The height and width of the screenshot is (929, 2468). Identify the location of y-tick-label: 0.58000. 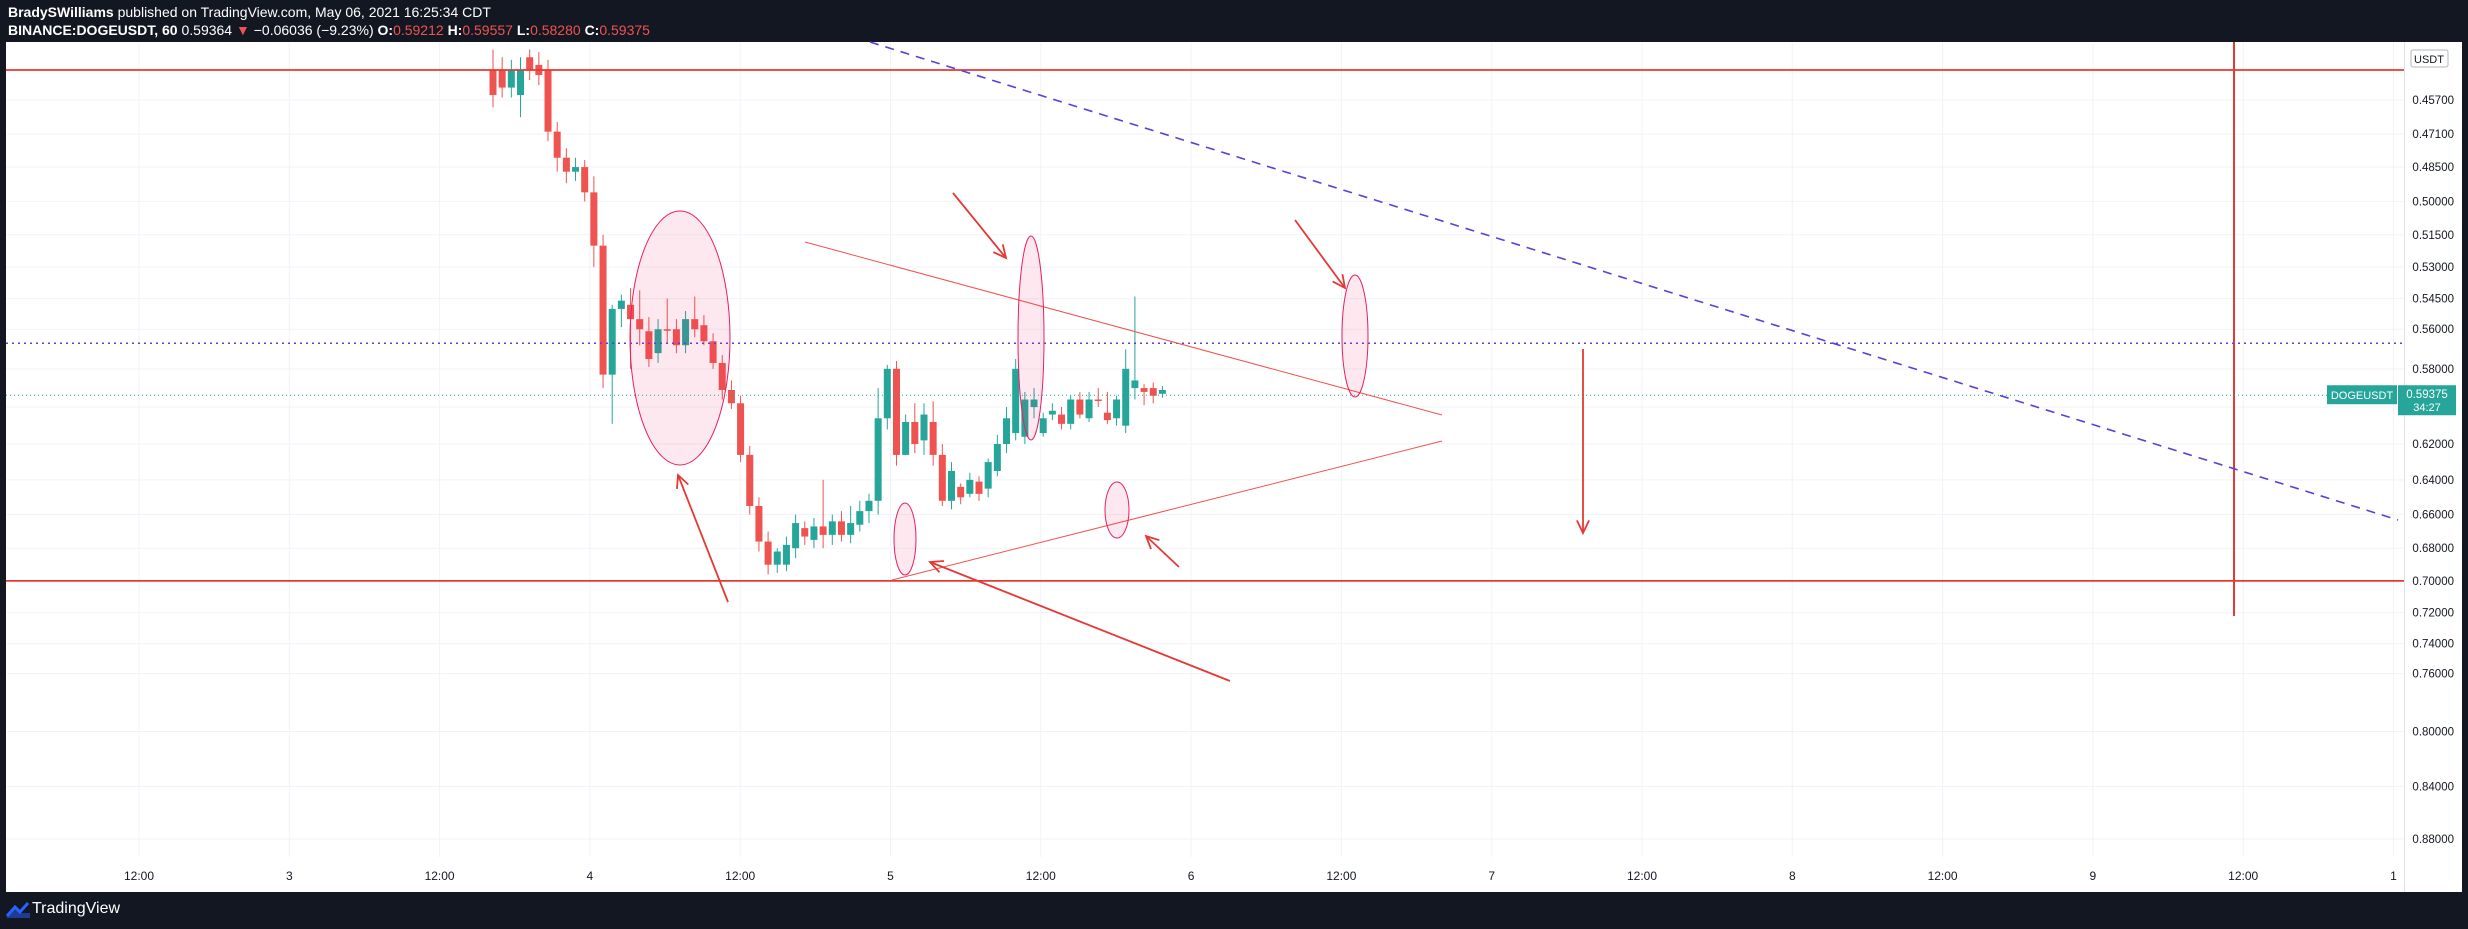
(2433, 370).